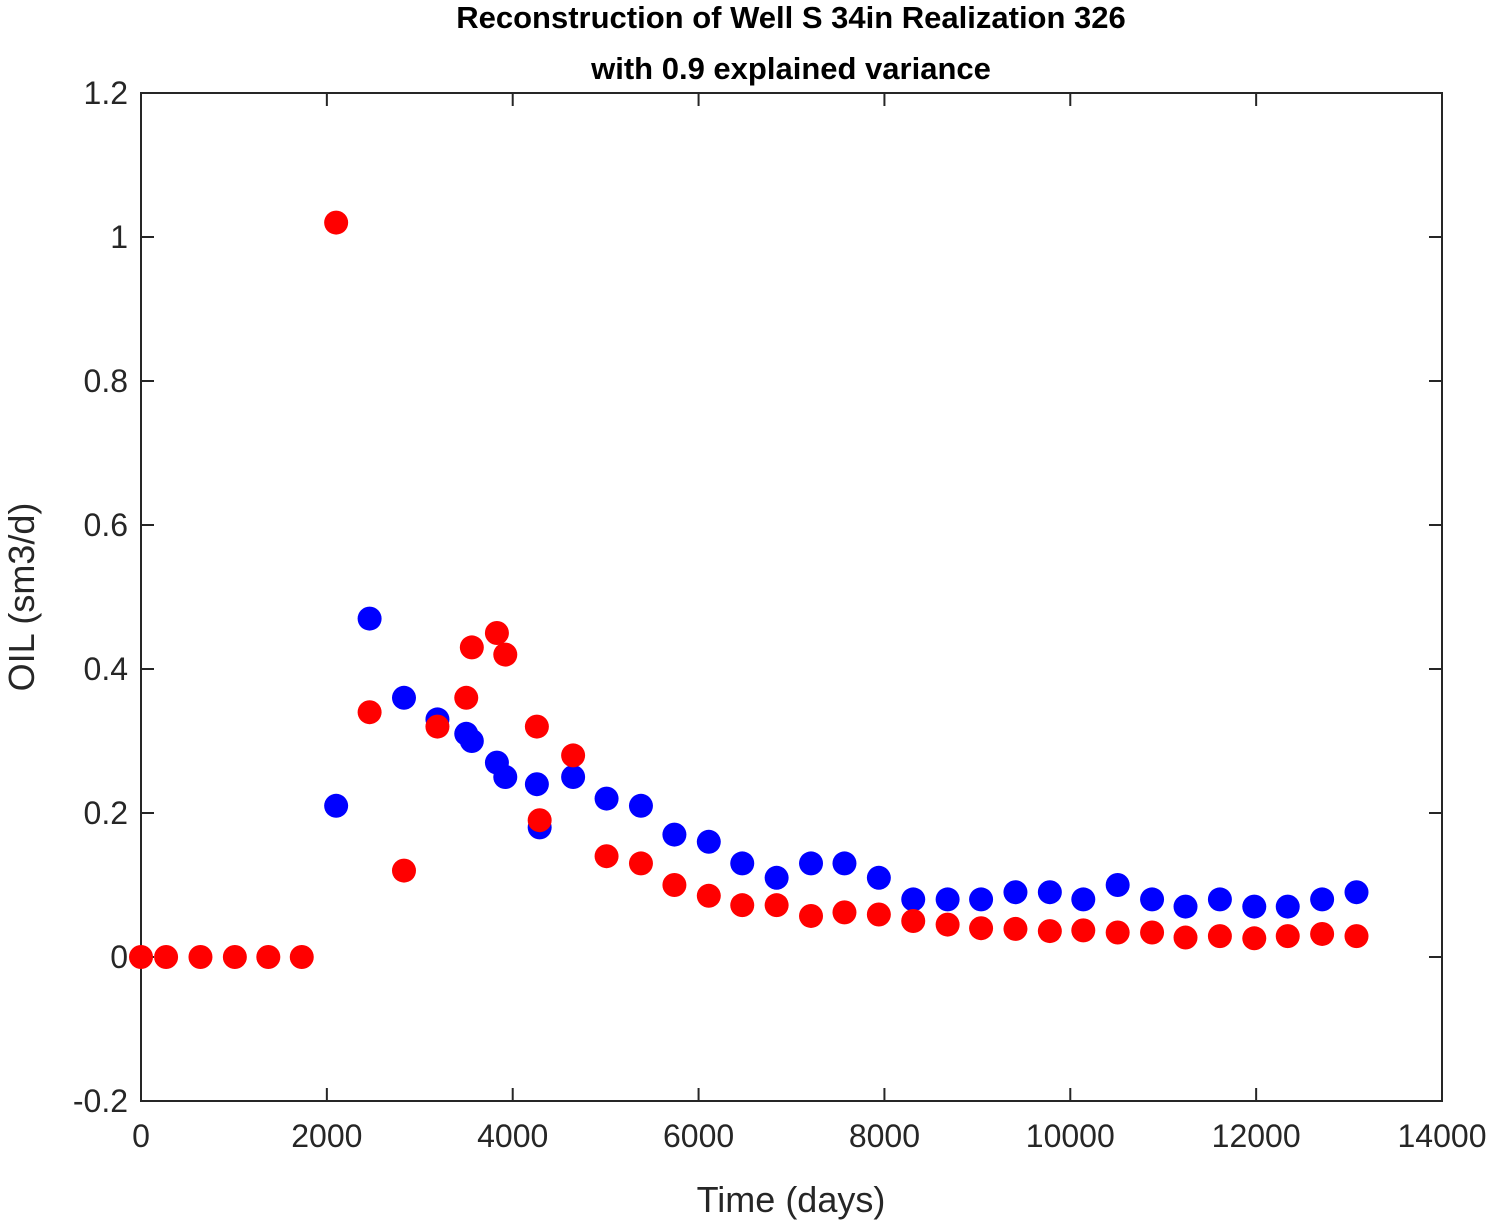 The image size is (1496, 1226). What do you see at coordinates (119, 957) in the screenshot?
I see `y-tick-label: 0` at bounding box center [119, 957].